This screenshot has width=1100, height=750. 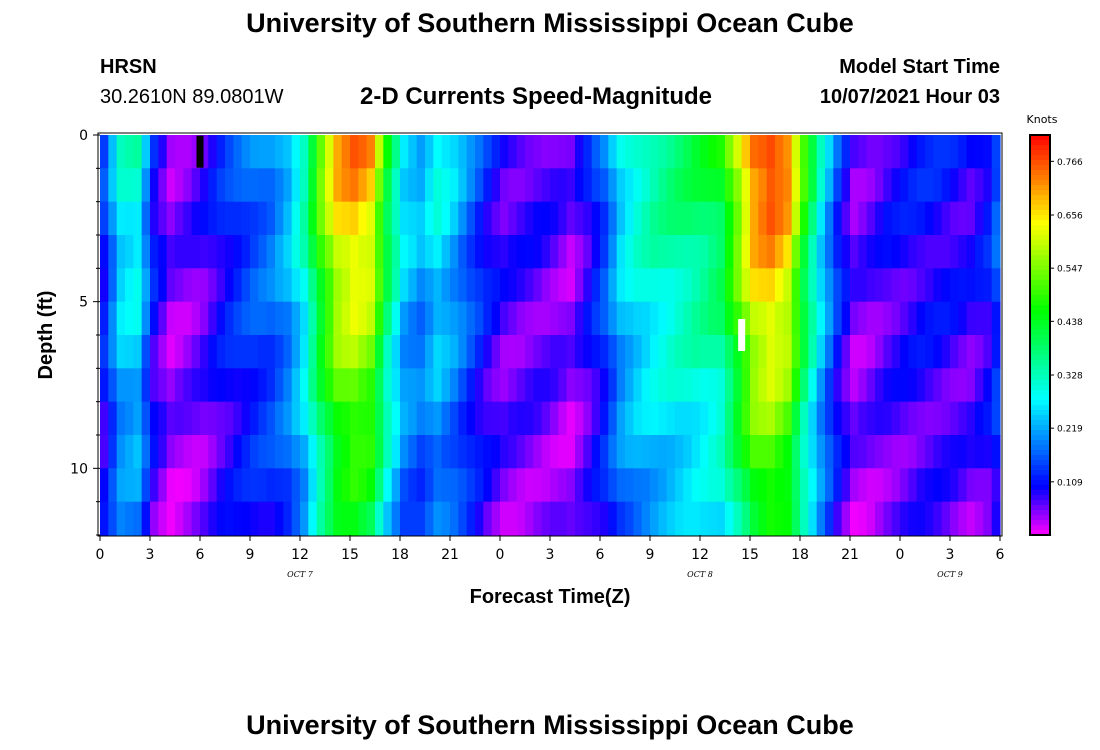 I want to click on x-tick-label: 9, so click(x=650, y=555).